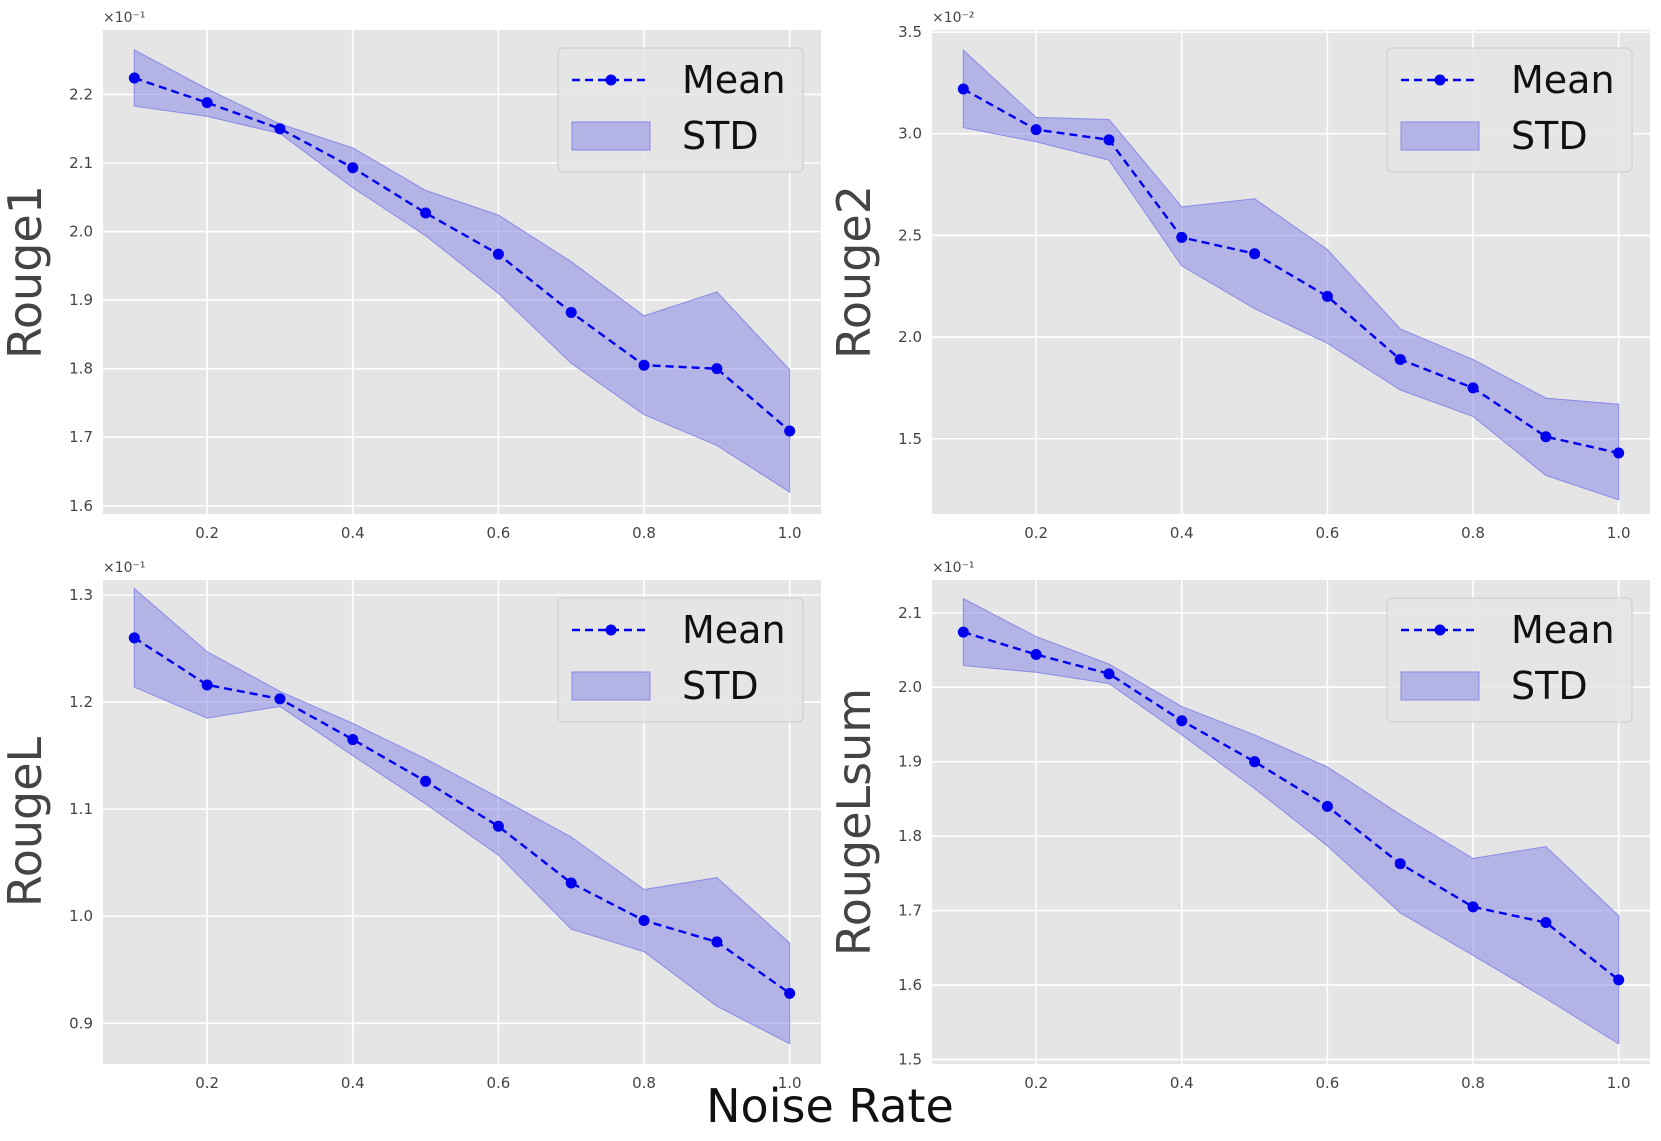 This screenshot has height=1141, width=1661. Describe the element at coordinates (81, 595) in the screenshot. I see `y-tick-label: 1.3` at that location.